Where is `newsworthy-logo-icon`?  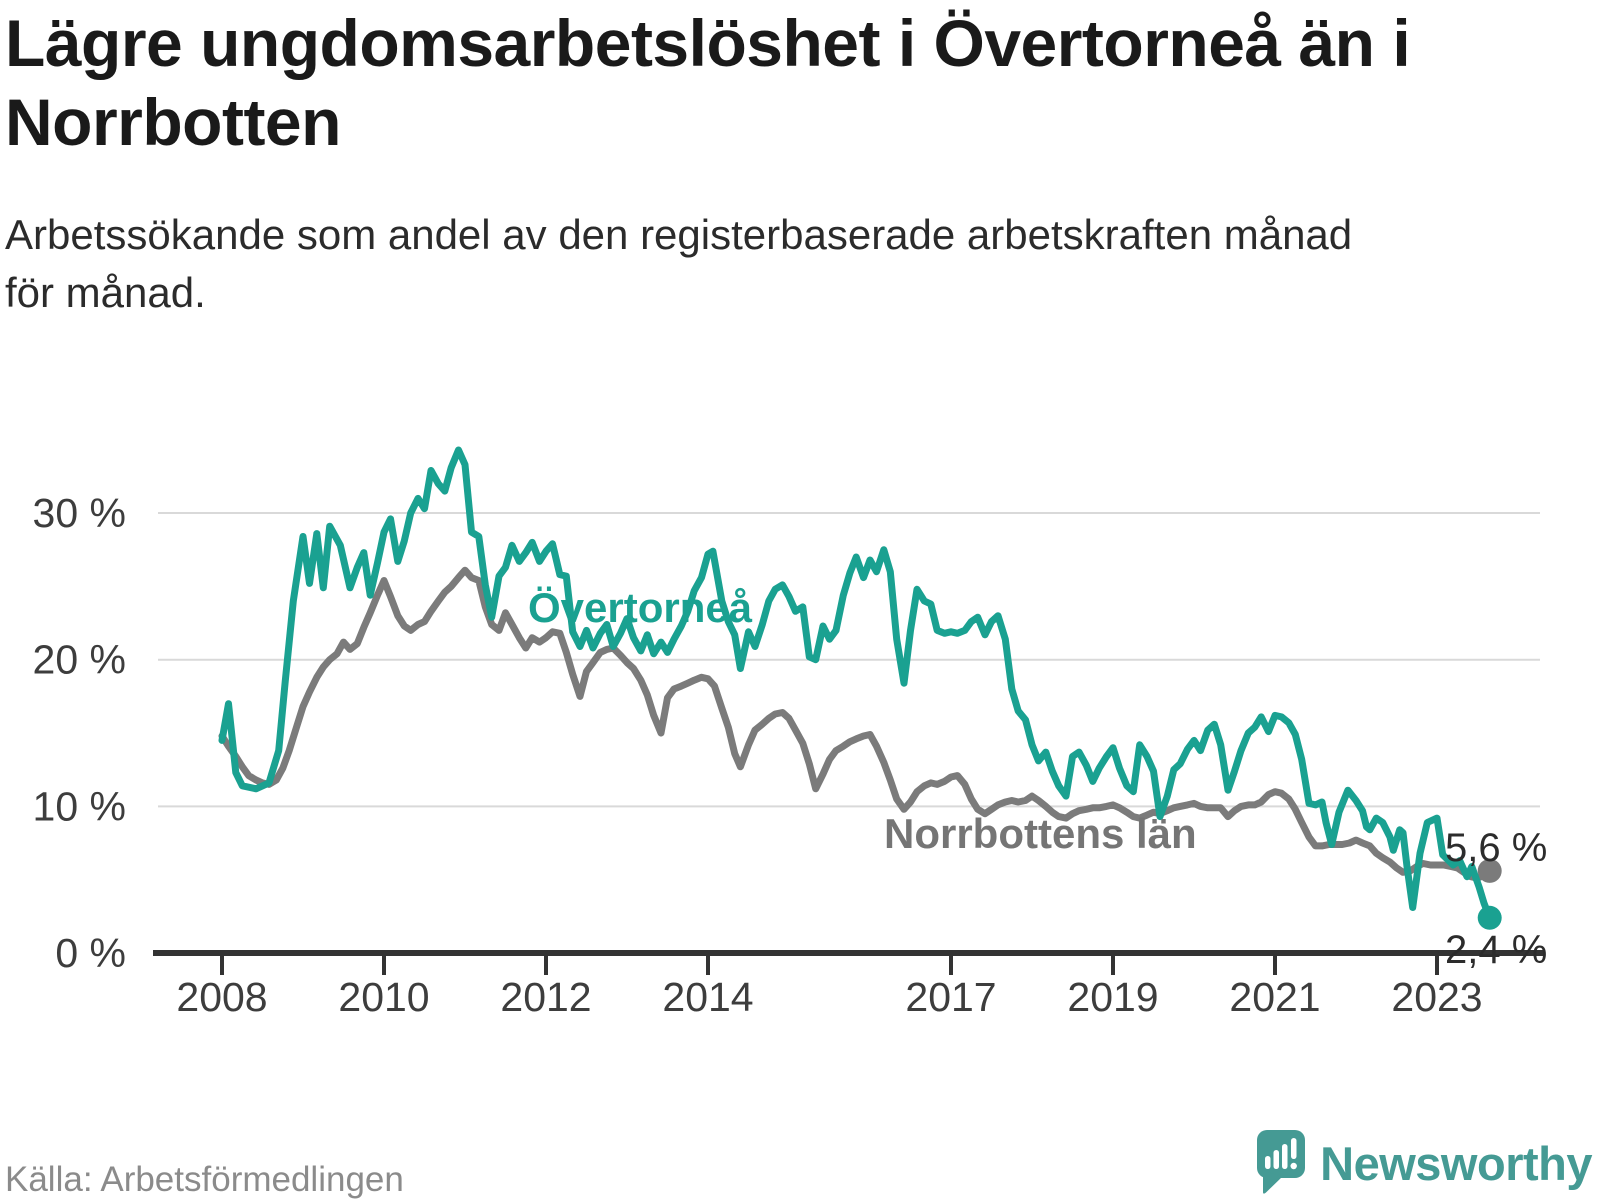
newsworthy-logo-icon is located at coordinates (1281, 1162).